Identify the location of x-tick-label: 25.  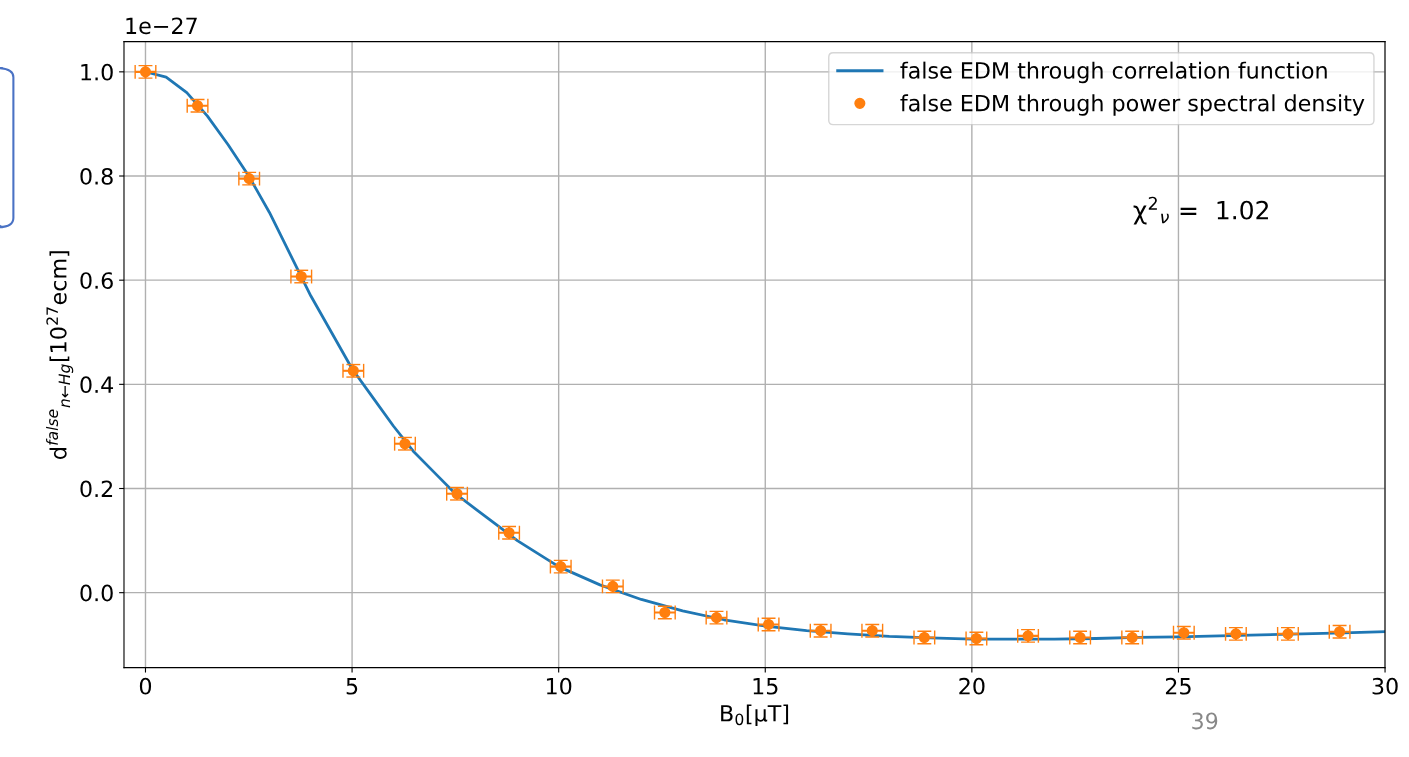
(1178, 686).